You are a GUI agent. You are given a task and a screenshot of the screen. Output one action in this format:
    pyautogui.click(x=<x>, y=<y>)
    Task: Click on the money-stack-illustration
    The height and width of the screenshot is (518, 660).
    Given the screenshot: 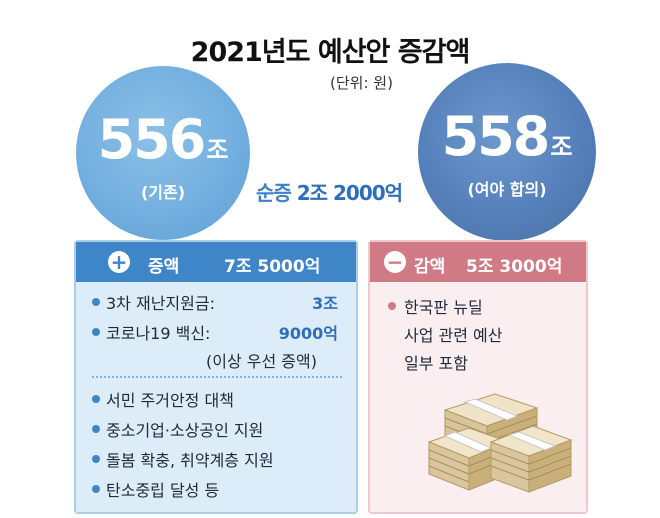 What is the action you would take?
    pyautogui.click(x=500, y=440)
    